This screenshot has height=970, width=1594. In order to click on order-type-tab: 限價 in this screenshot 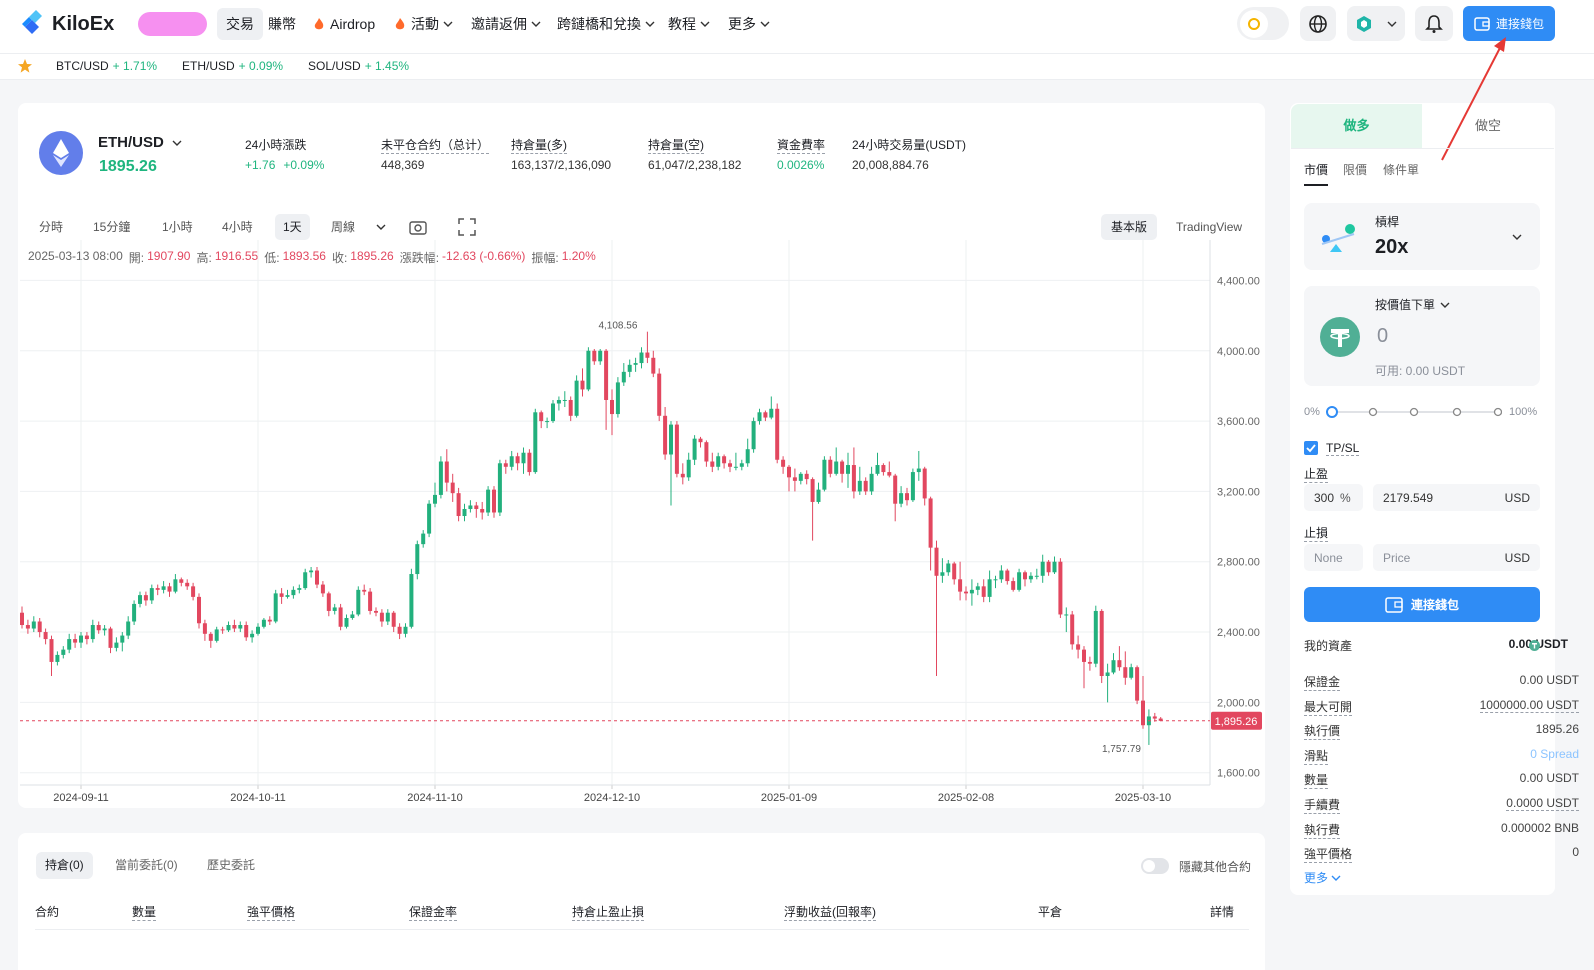, I will do `click(1355, 170)`.